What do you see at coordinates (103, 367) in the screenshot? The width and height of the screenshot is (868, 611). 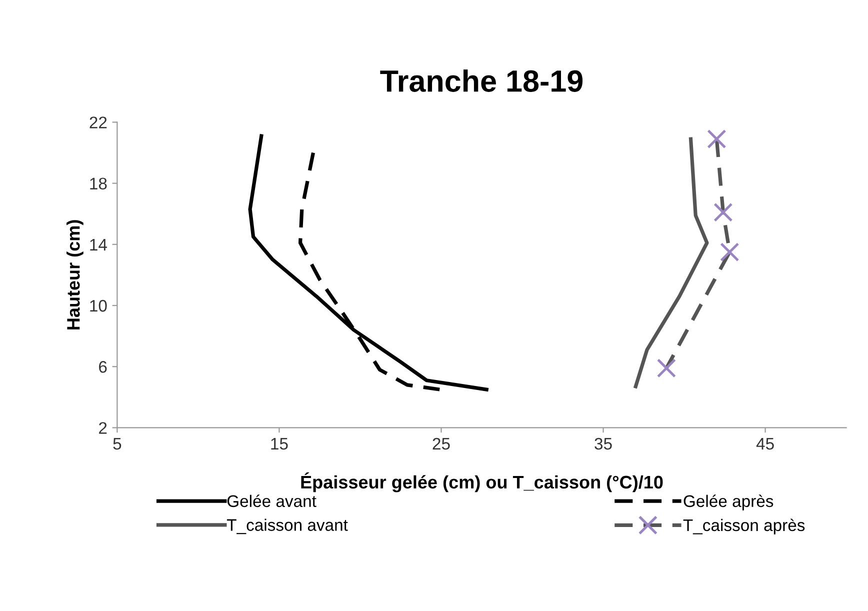 I see `y-tick-label: 6` at bounding box center [103, 367].